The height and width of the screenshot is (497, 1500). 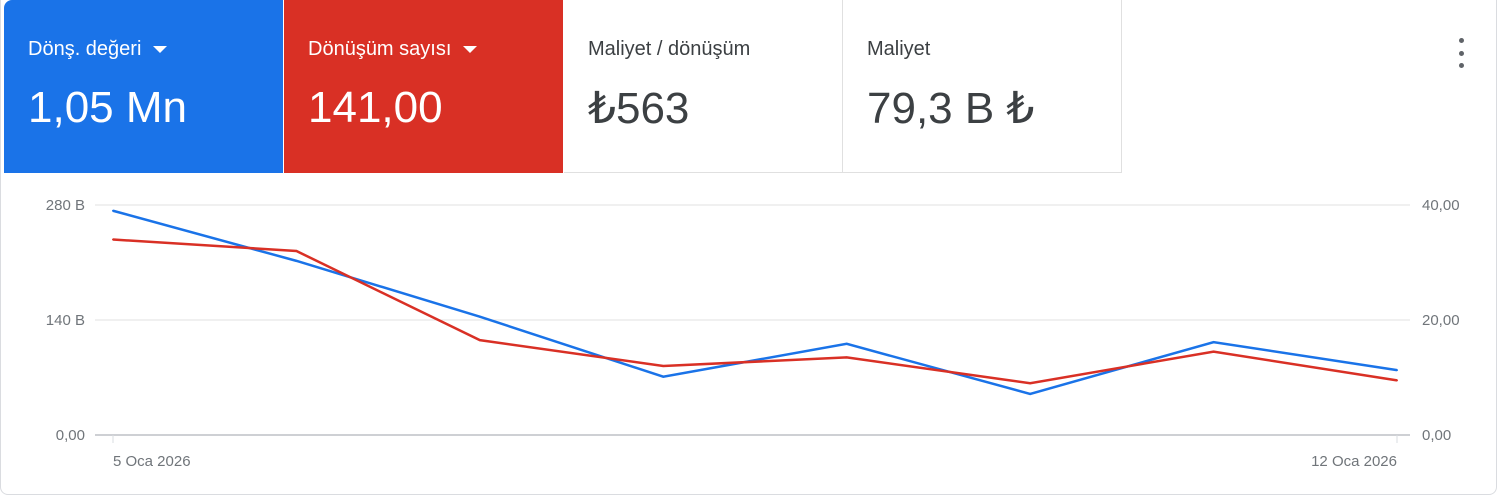 What do you see at coordinates (375, 107) in the screenshot?
I see `metric-value: 141,00` at bounding box center [375, 107].